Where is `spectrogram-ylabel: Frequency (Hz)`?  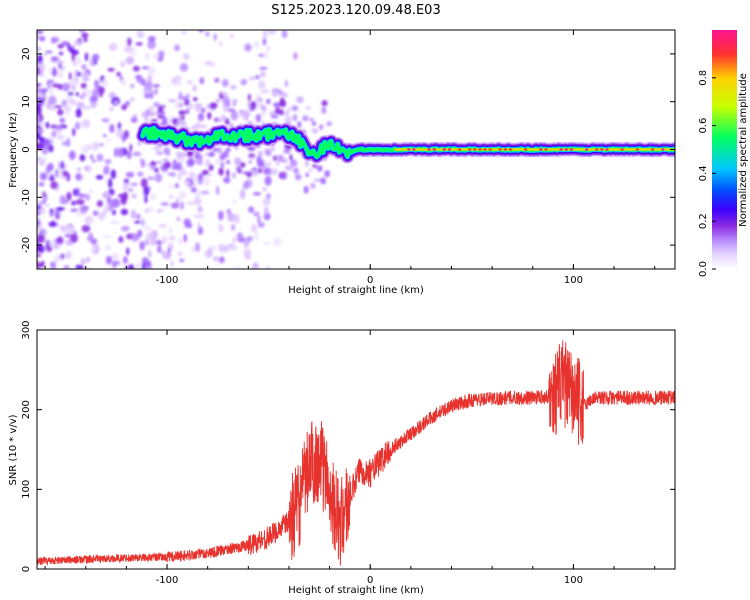 spectrogram-ylabel: Frequency (Hz) is located at coordinates (13, 150).